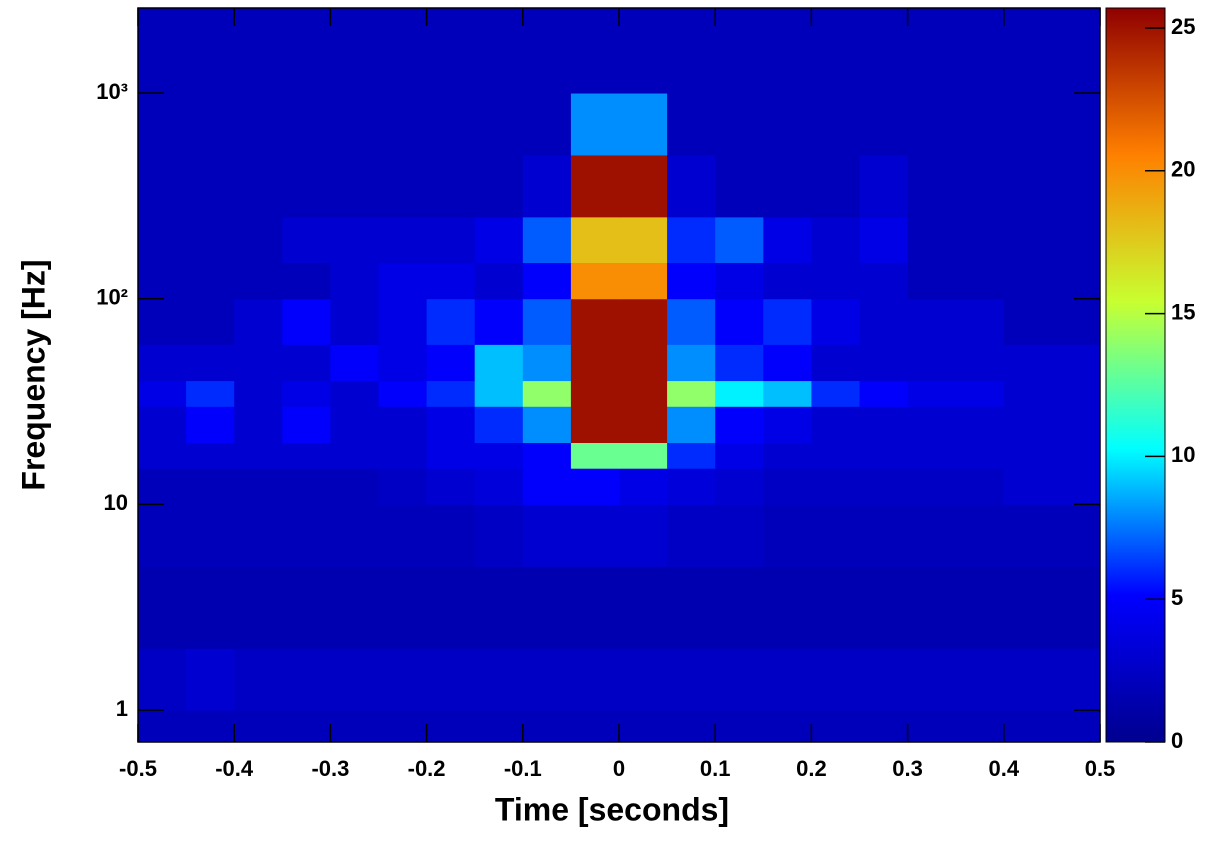  I want to click on x-tick-label: 0.3, so click(907, 768).